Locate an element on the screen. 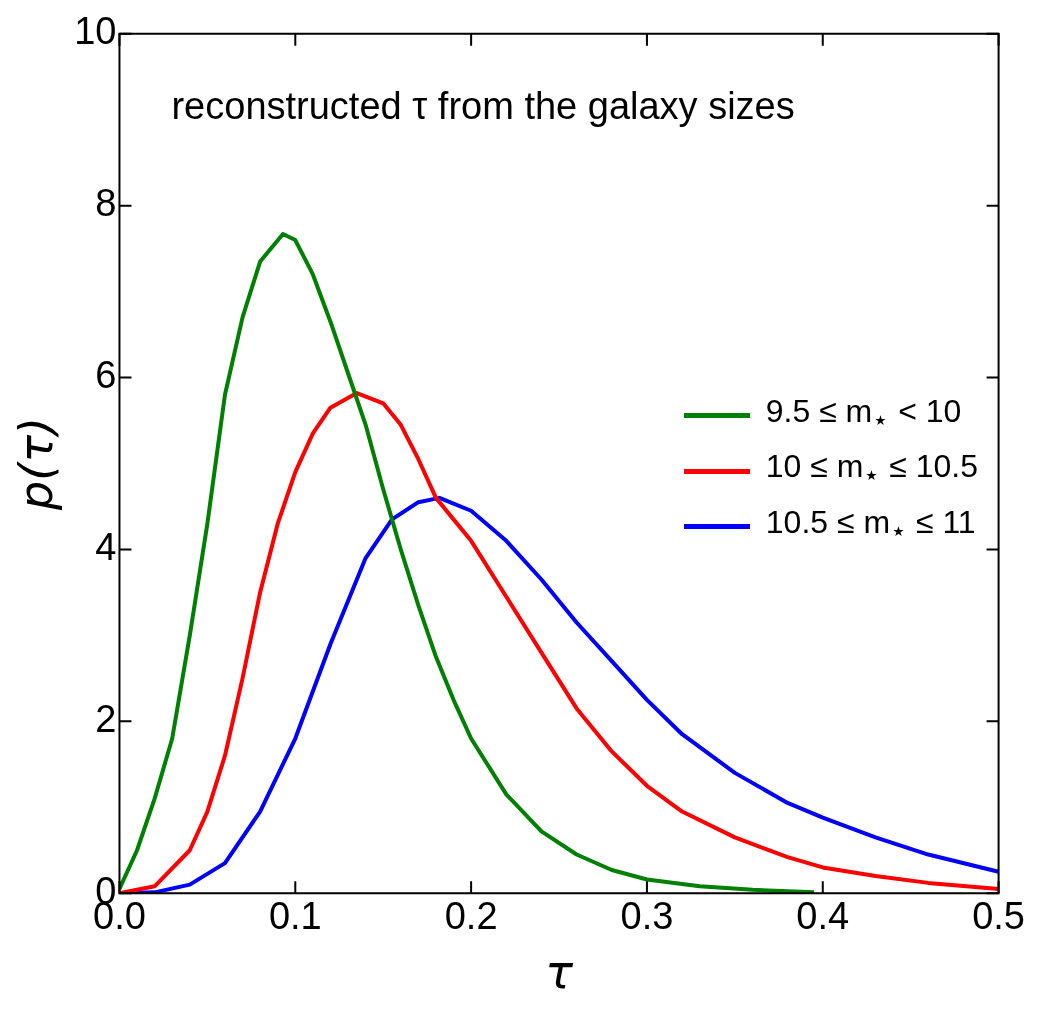  x-tick-label: 0.5 is located at coordinates (998, 916).